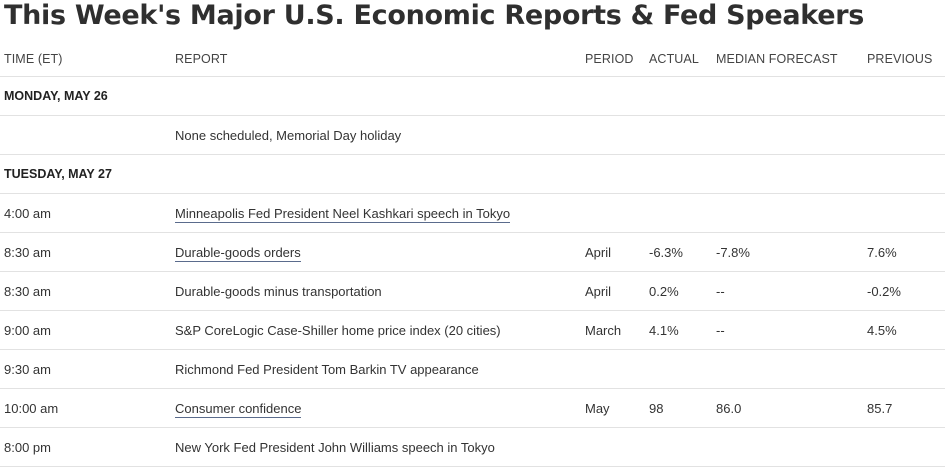 The height and width of the screenshot is (467, 945). Describe the element at coordinates (85, 330) in the screenshot. I see `time-cell: 9:00 am` at that location.